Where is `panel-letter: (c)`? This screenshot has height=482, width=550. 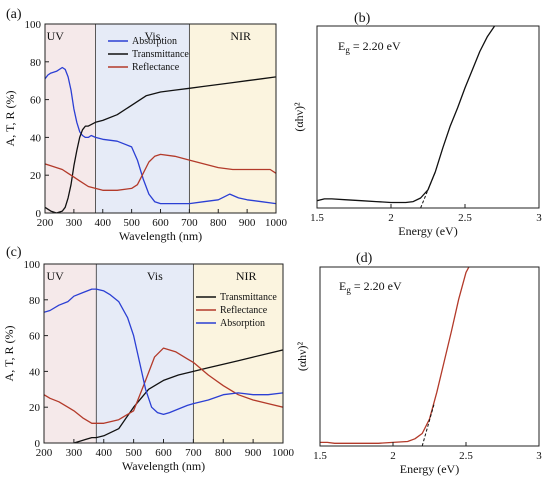
panel-letter: (c) is located at coordinates (14, 252).